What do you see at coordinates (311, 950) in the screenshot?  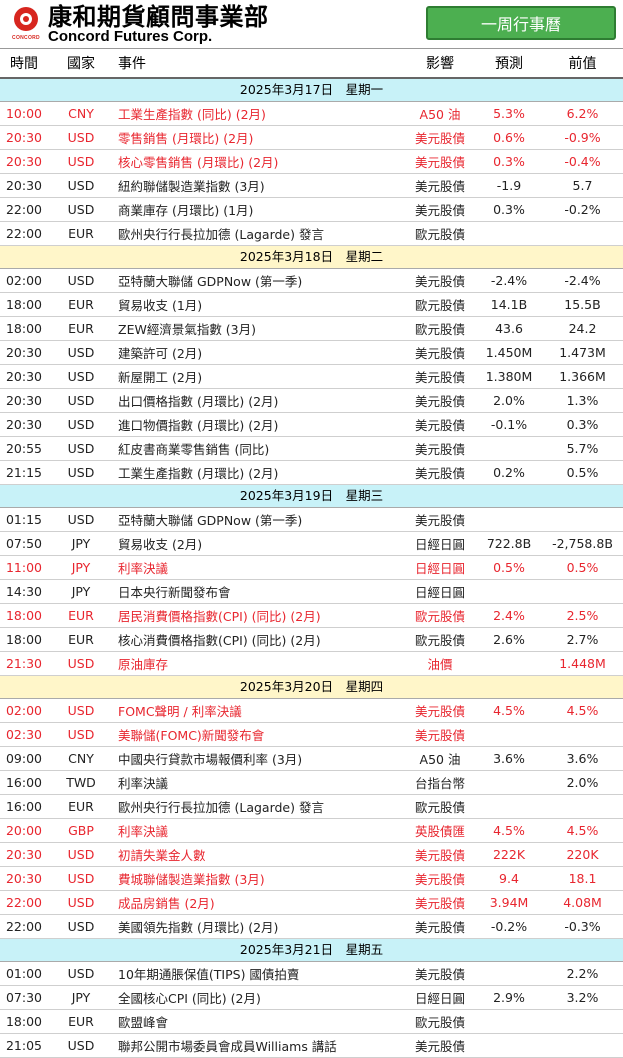 I see `day-header: 2025年3月21日 星期五` at bounding box center [311, 950].